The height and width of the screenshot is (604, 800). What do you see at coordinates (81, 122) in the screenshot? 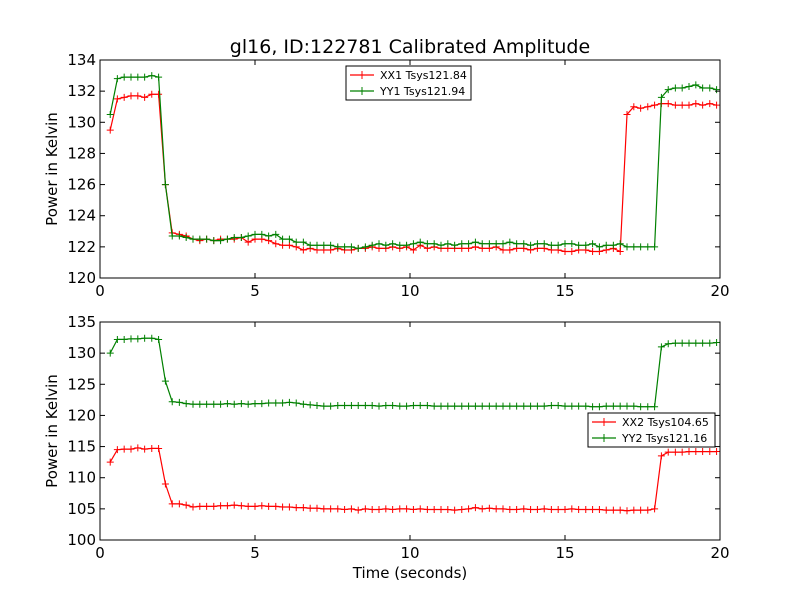
I see `y-tick-label: 130` at bounding box center [81, 122].